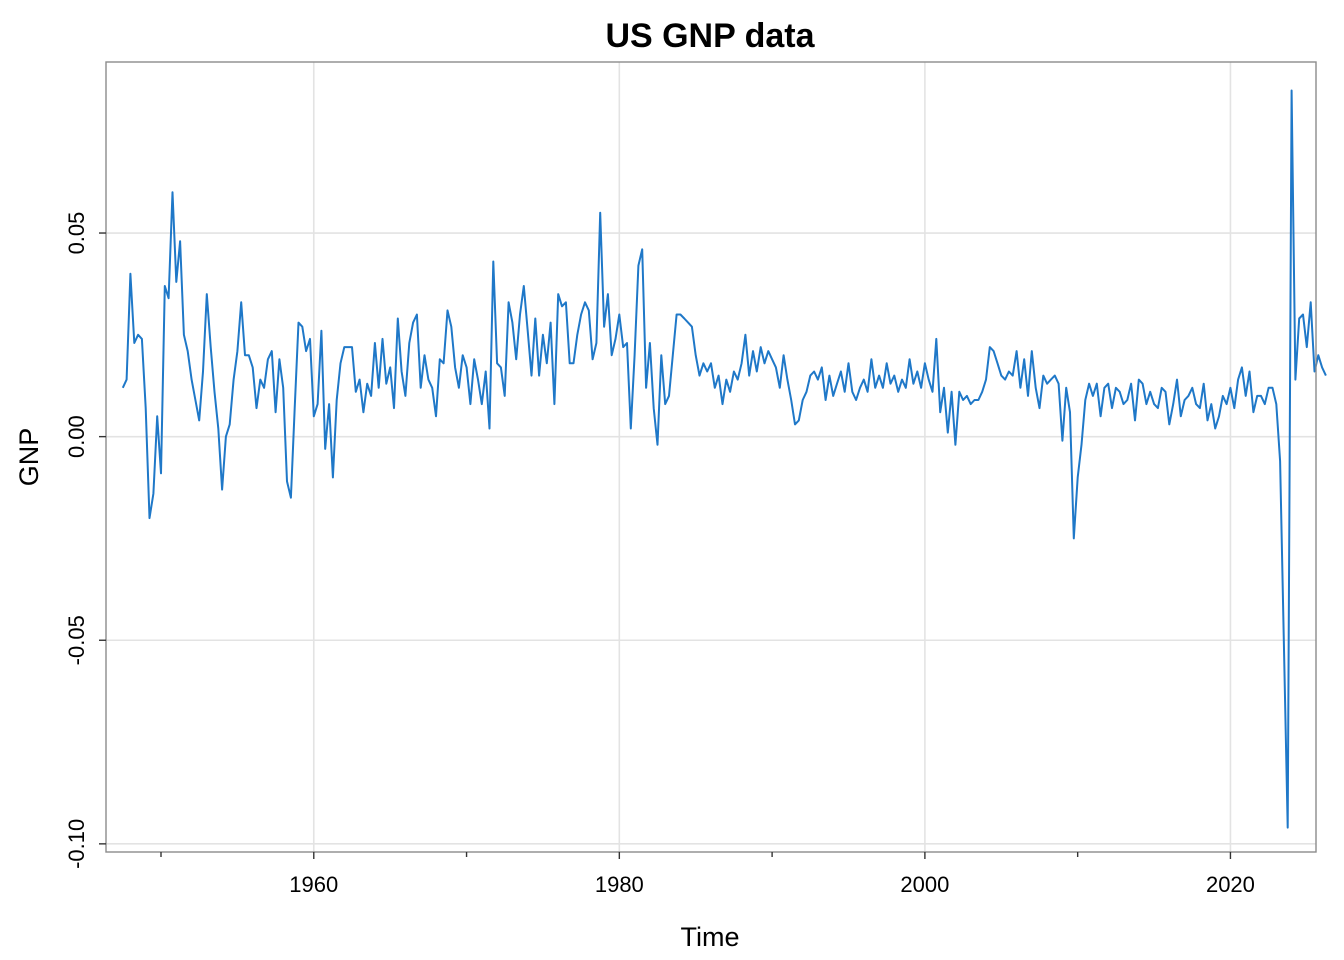 The width and height of the screenshot is (1344, 960). Describe the element at coordinates (313, 884) in the screenshot. I see `x-tick-label: 1960` at that location.